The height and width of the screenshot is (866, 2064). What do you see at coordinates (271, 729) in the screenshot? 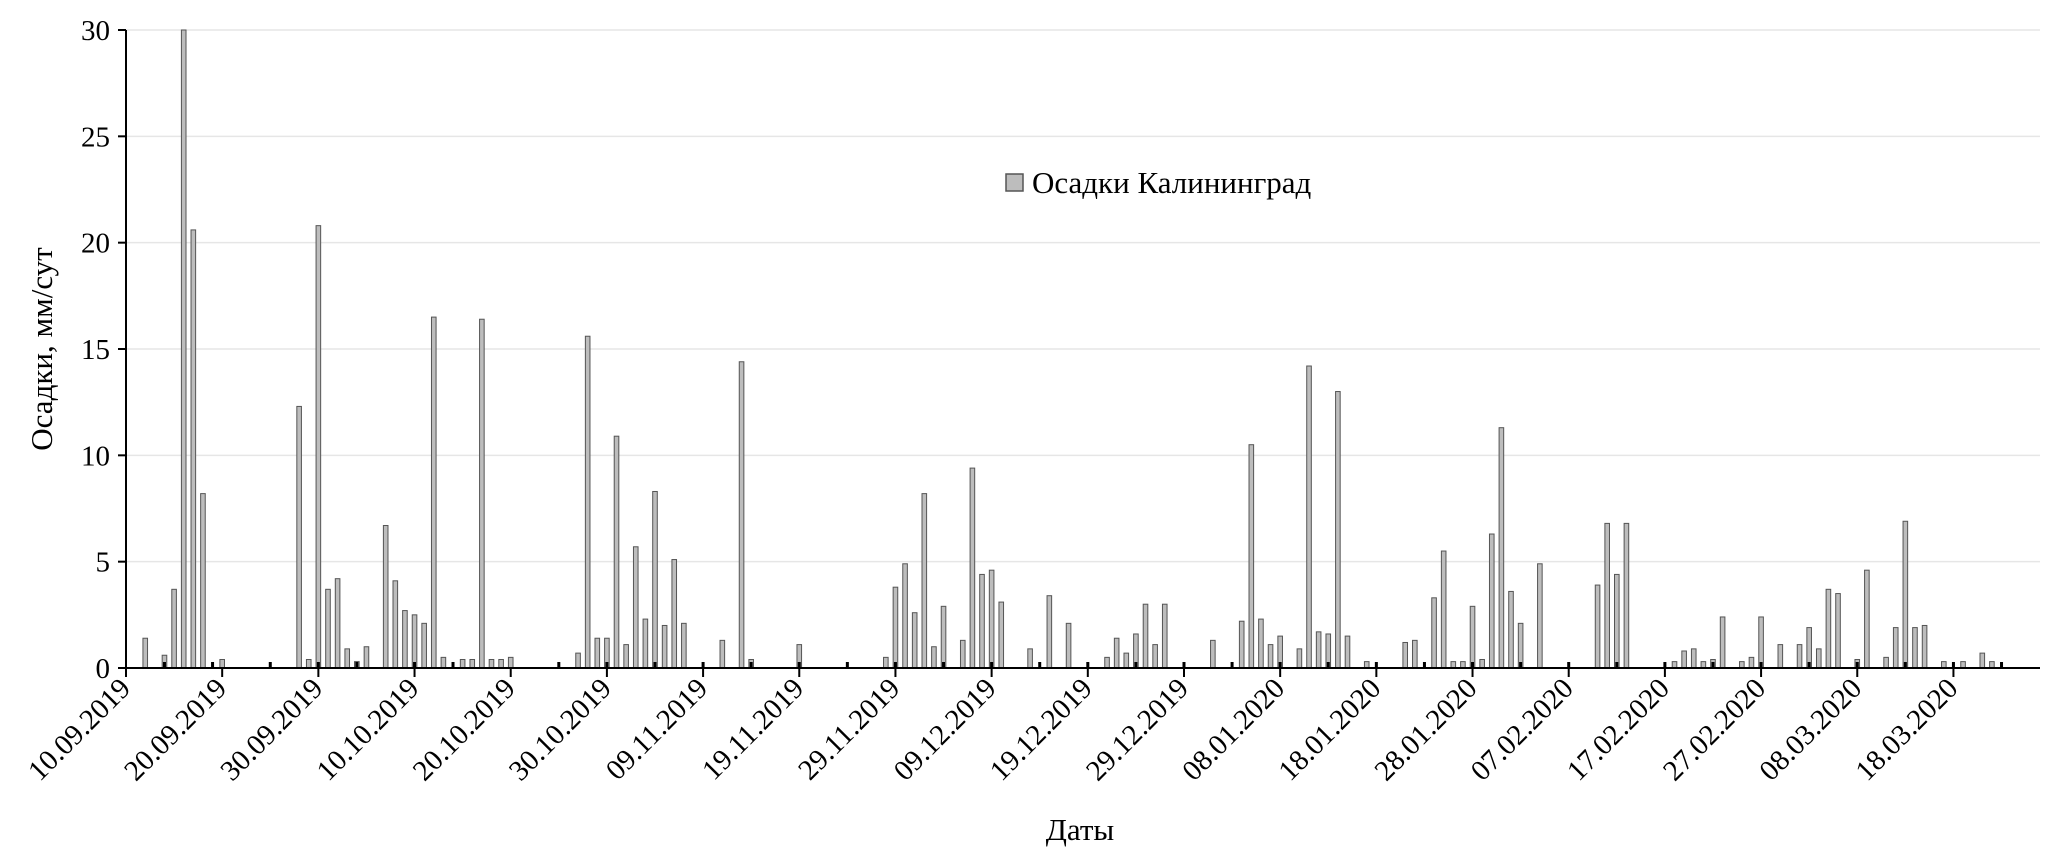
I see `x-tick-label: 30.09.2019` at bounding box center [271, 729].